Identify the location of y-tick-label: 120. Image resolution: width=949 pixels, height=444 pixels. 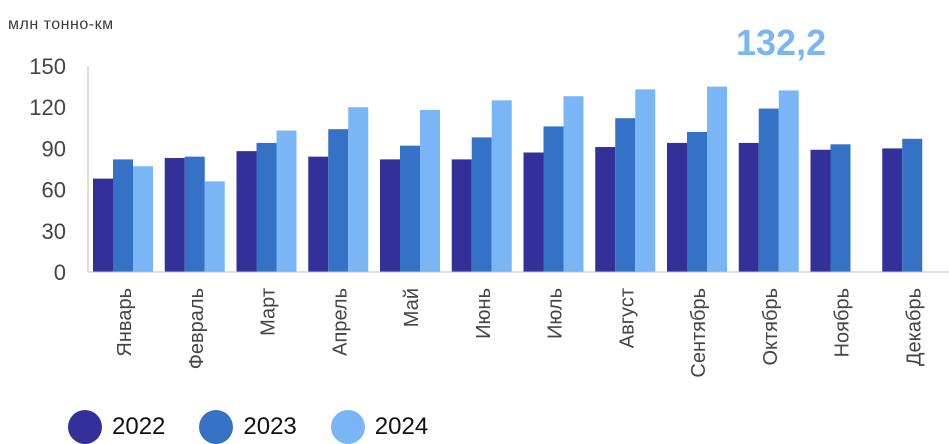
(47, 107).